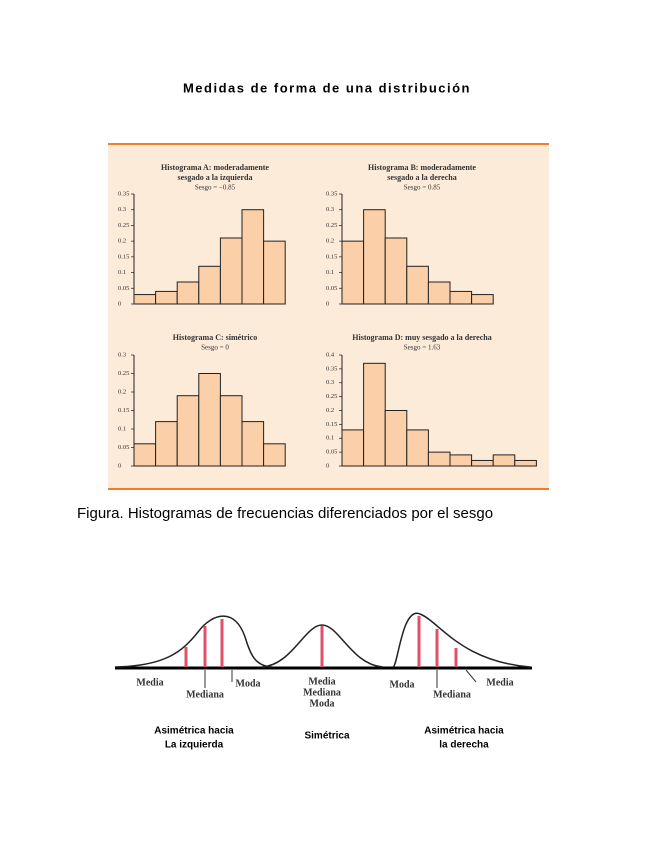 Image resolution: width=655 pixels, height=848 pixels. What do you see at coordinates (422, 188) in the screenshot?
I see `histogram-subtitle: Sesgo = 0.85` at bounding box center [422, 188].